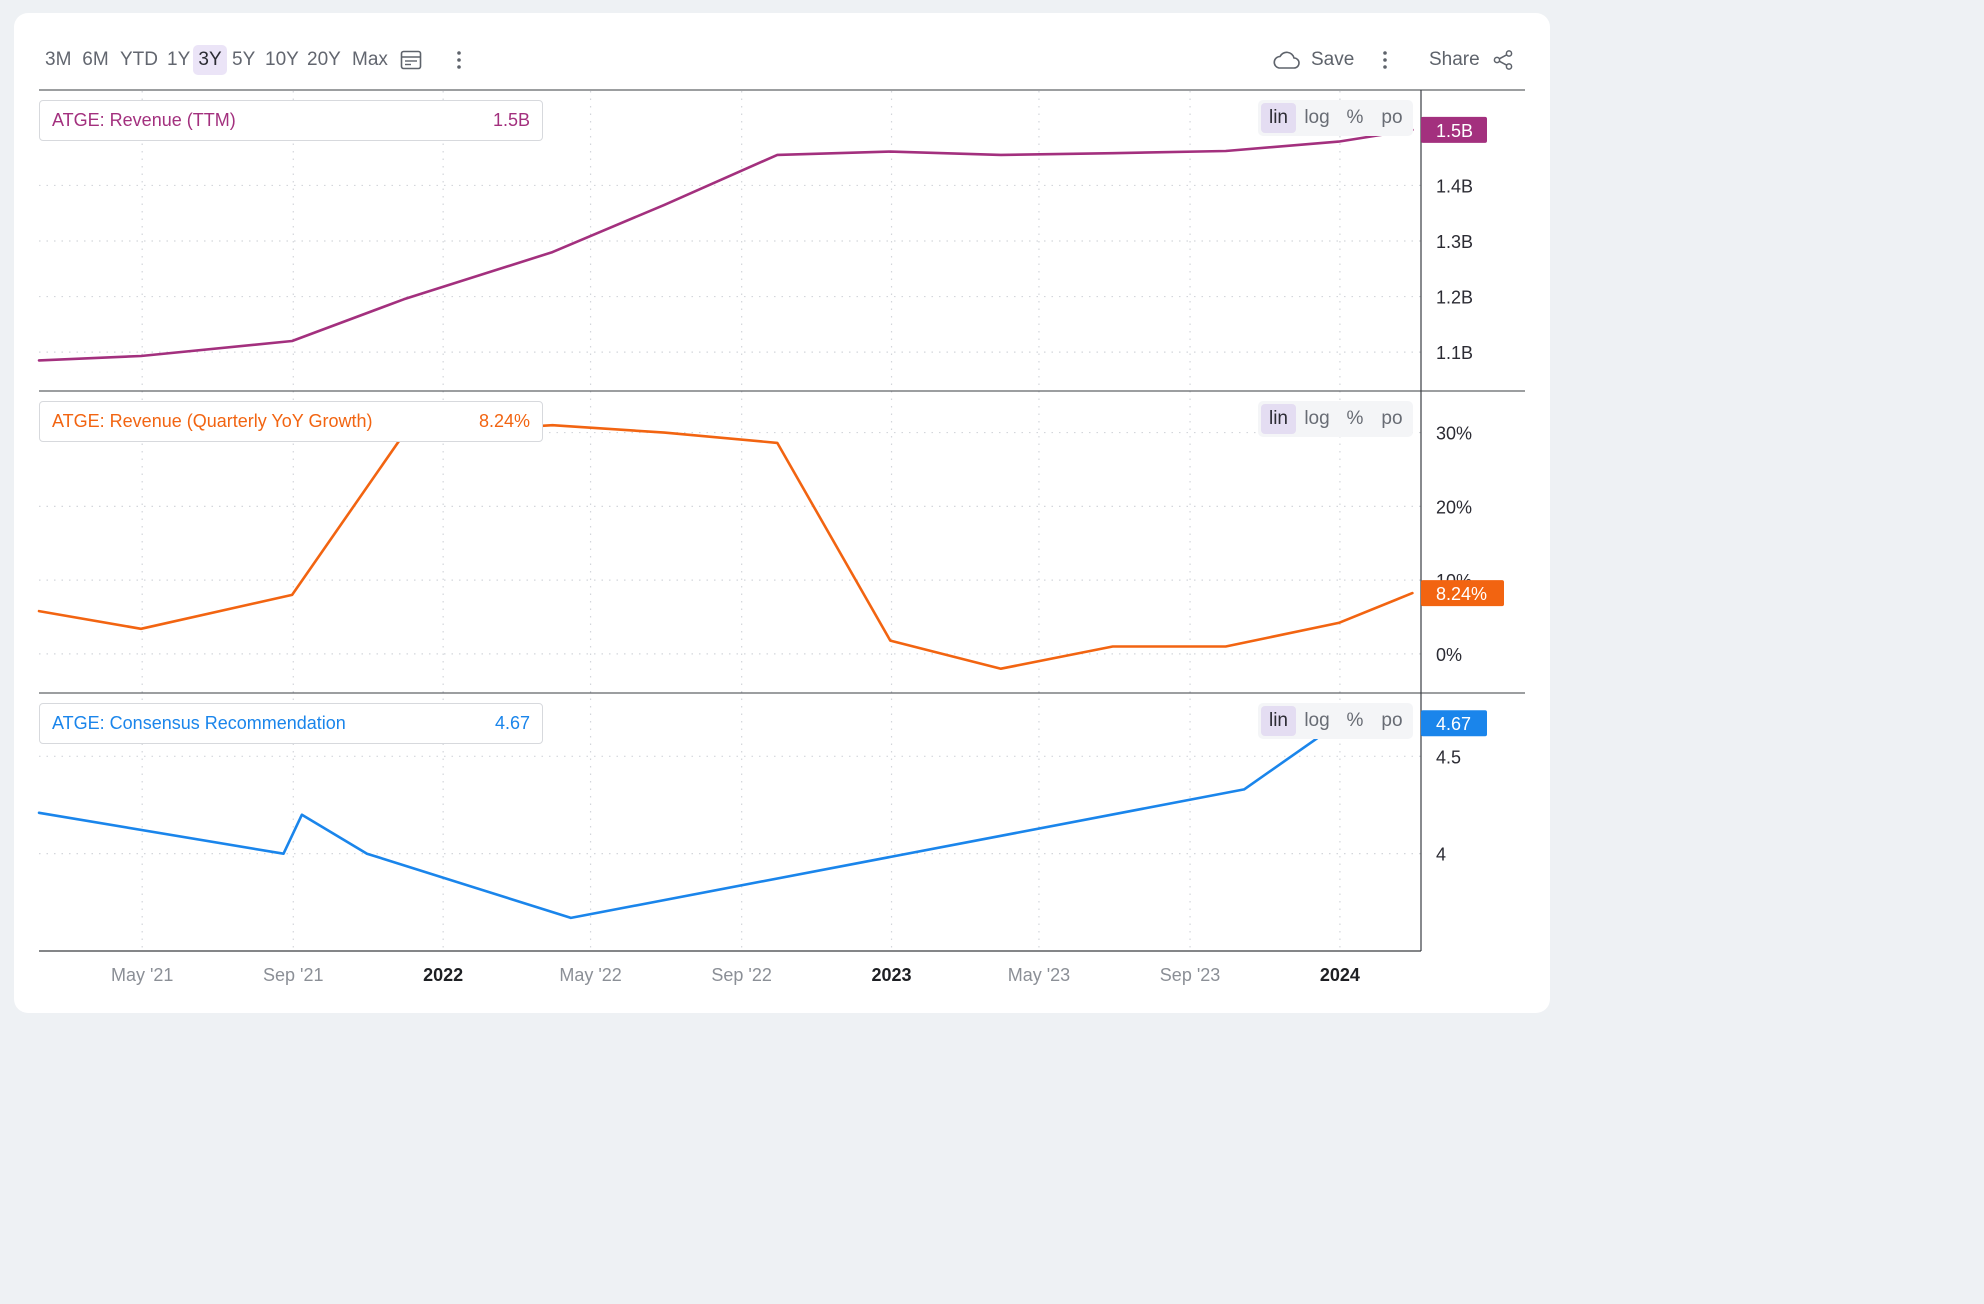  What do you see at coordinates (139, 59) in the screenshot?
I see `range-ytd: YTD` at bounding box center [139, 59].